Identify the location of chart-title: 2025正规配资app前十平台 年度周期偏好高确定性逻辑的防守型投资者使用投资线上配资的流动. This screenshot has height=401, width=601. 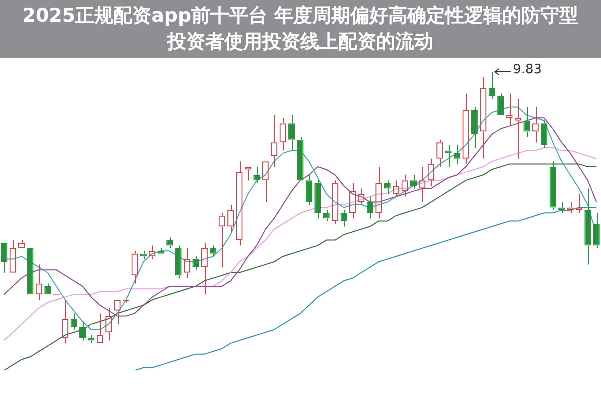
(300, 29).